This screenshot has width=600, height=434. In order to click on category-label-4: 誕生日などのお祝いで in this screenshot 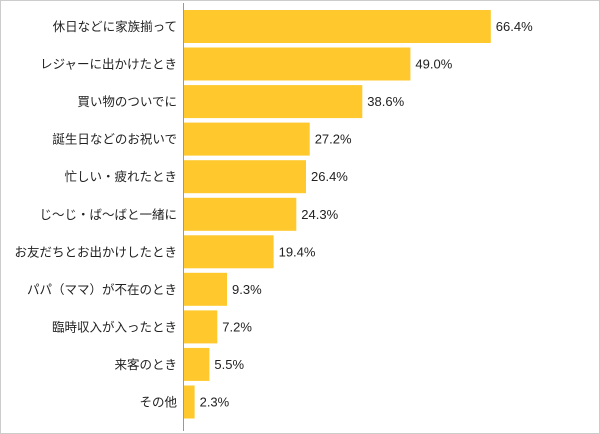, I will do `click(114, 139)`.